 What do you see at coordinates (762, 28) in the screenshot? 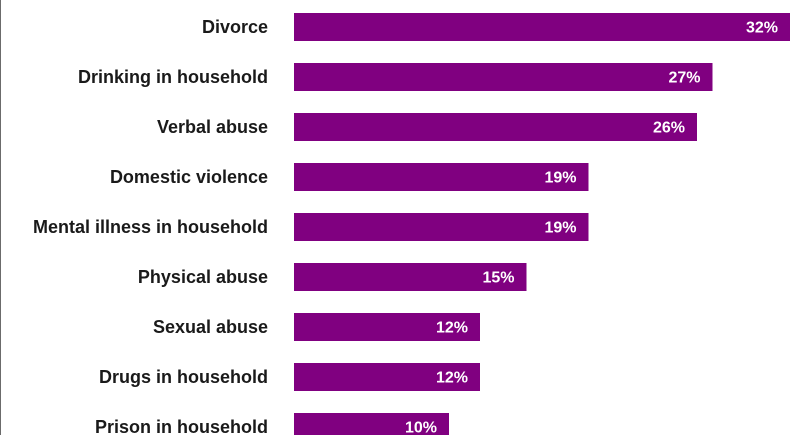
I see `value-label: 32%` at bounding box center [762, 28].